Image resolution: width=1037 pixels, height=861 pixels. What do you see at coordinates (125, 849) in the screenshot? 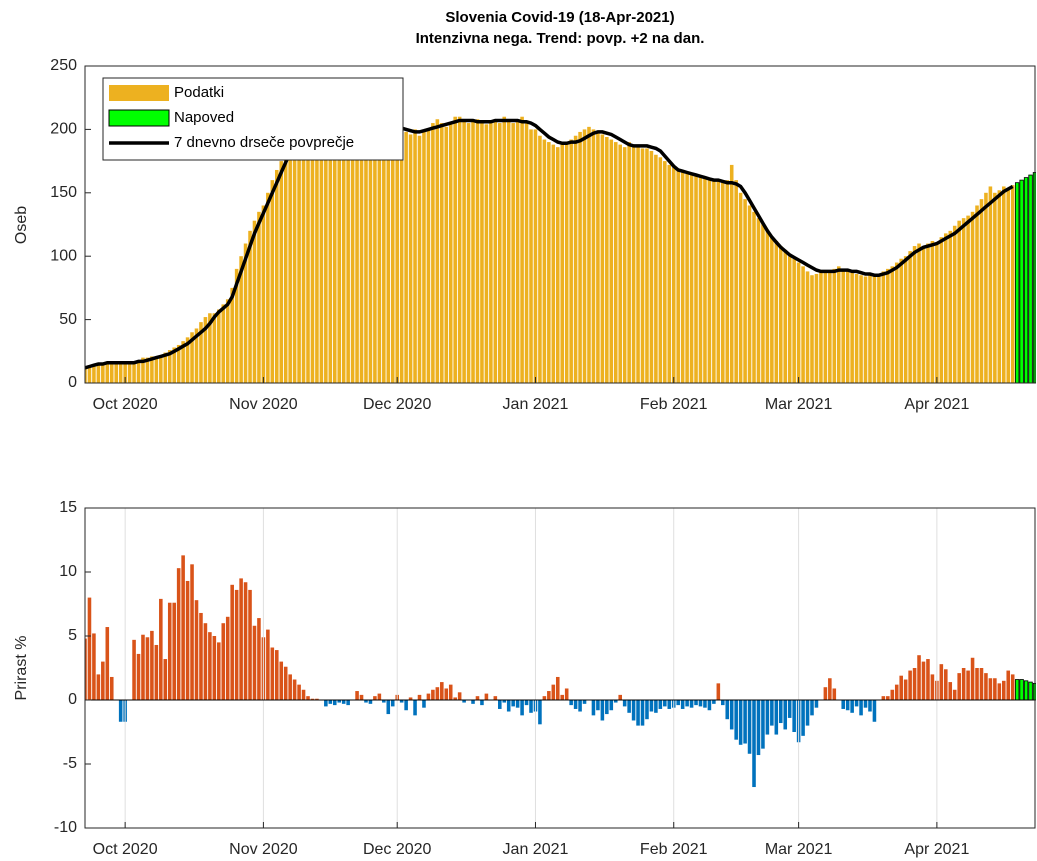
I see `x-tick-label: Oct 2020` at bounding box center [125, 849].